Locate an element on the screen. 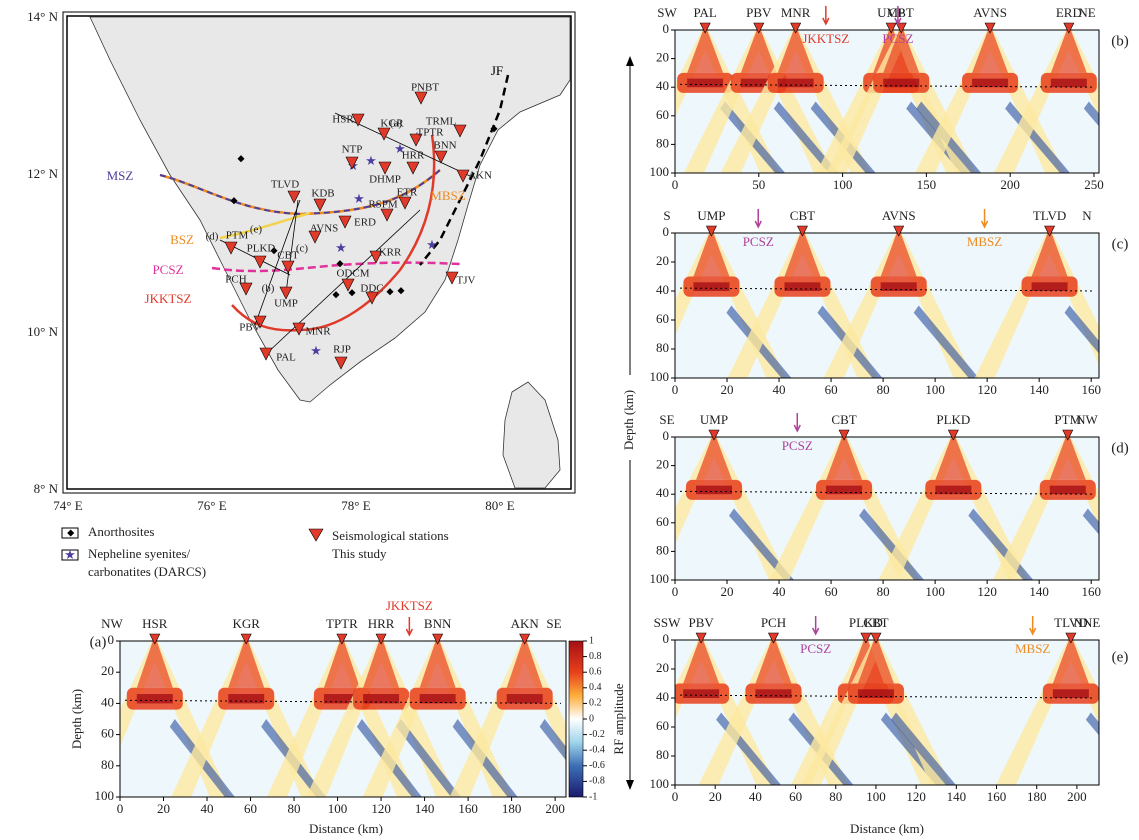 This screenshot has width=1139, height=840. x-tick-label: 150 is located at coordinates (927, 184).